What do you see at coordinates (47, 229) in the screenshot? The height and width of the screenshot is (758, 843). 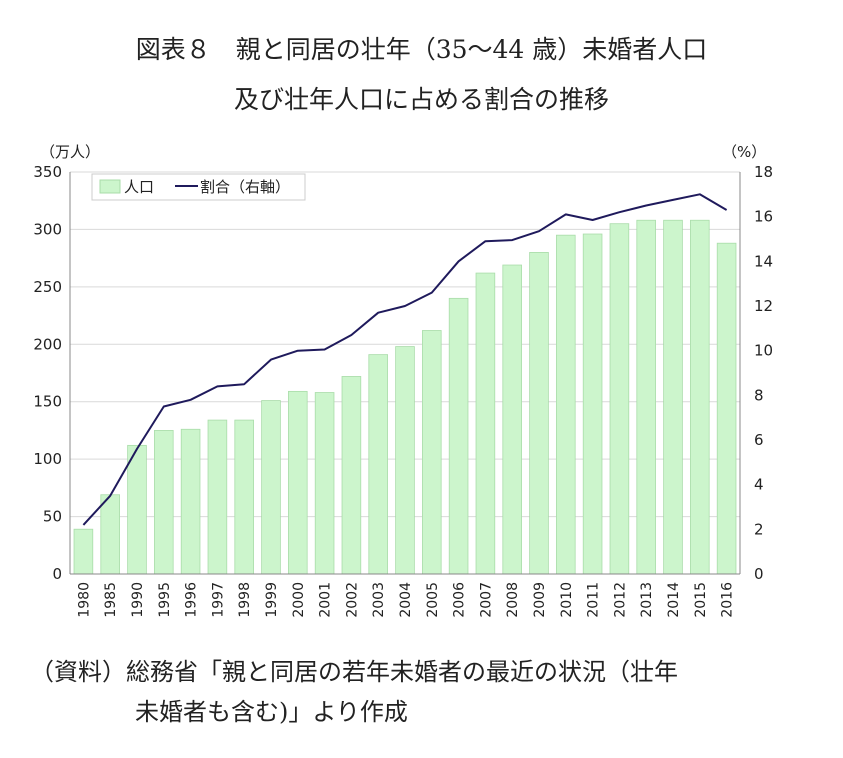 I see `left-tick-label: 300` at bounding box center [47, 229].